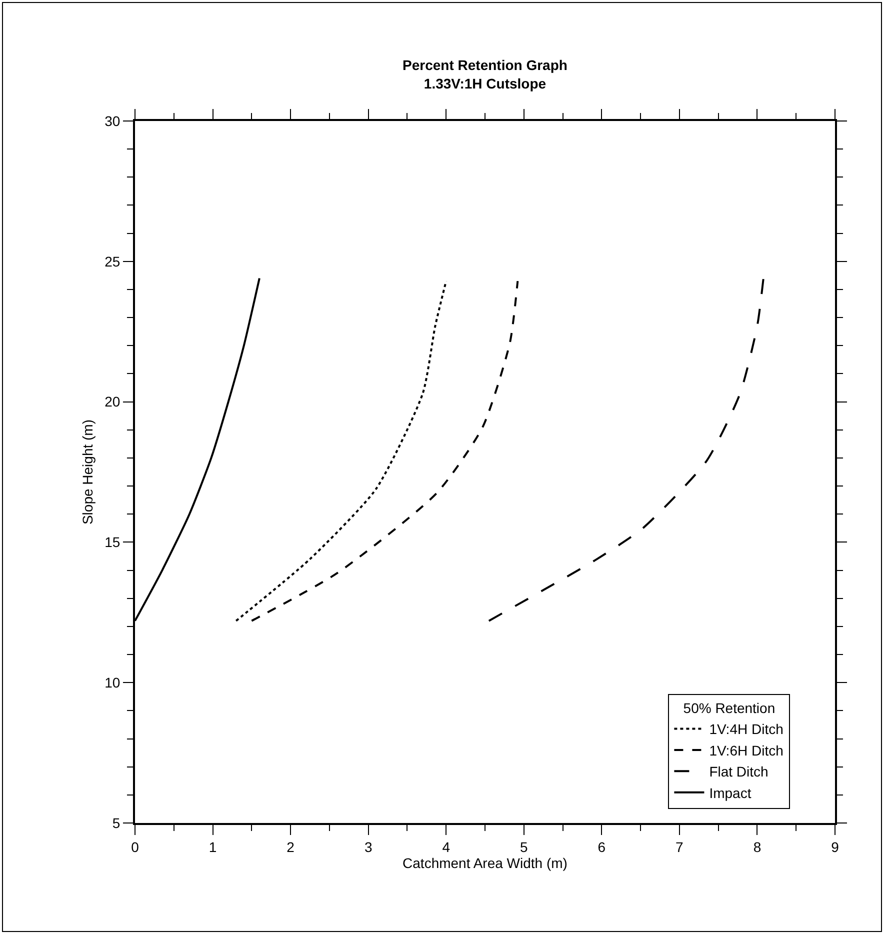  Describe the element at coordinates (88, 472) in the screenshot. I see `y-axis-title: Slope Height (m)` at that location.